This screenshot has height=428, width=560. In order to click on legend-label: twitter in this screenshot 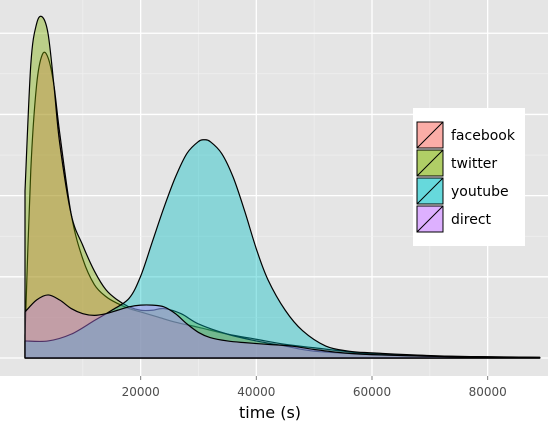, I will do `click(474, 164)`.